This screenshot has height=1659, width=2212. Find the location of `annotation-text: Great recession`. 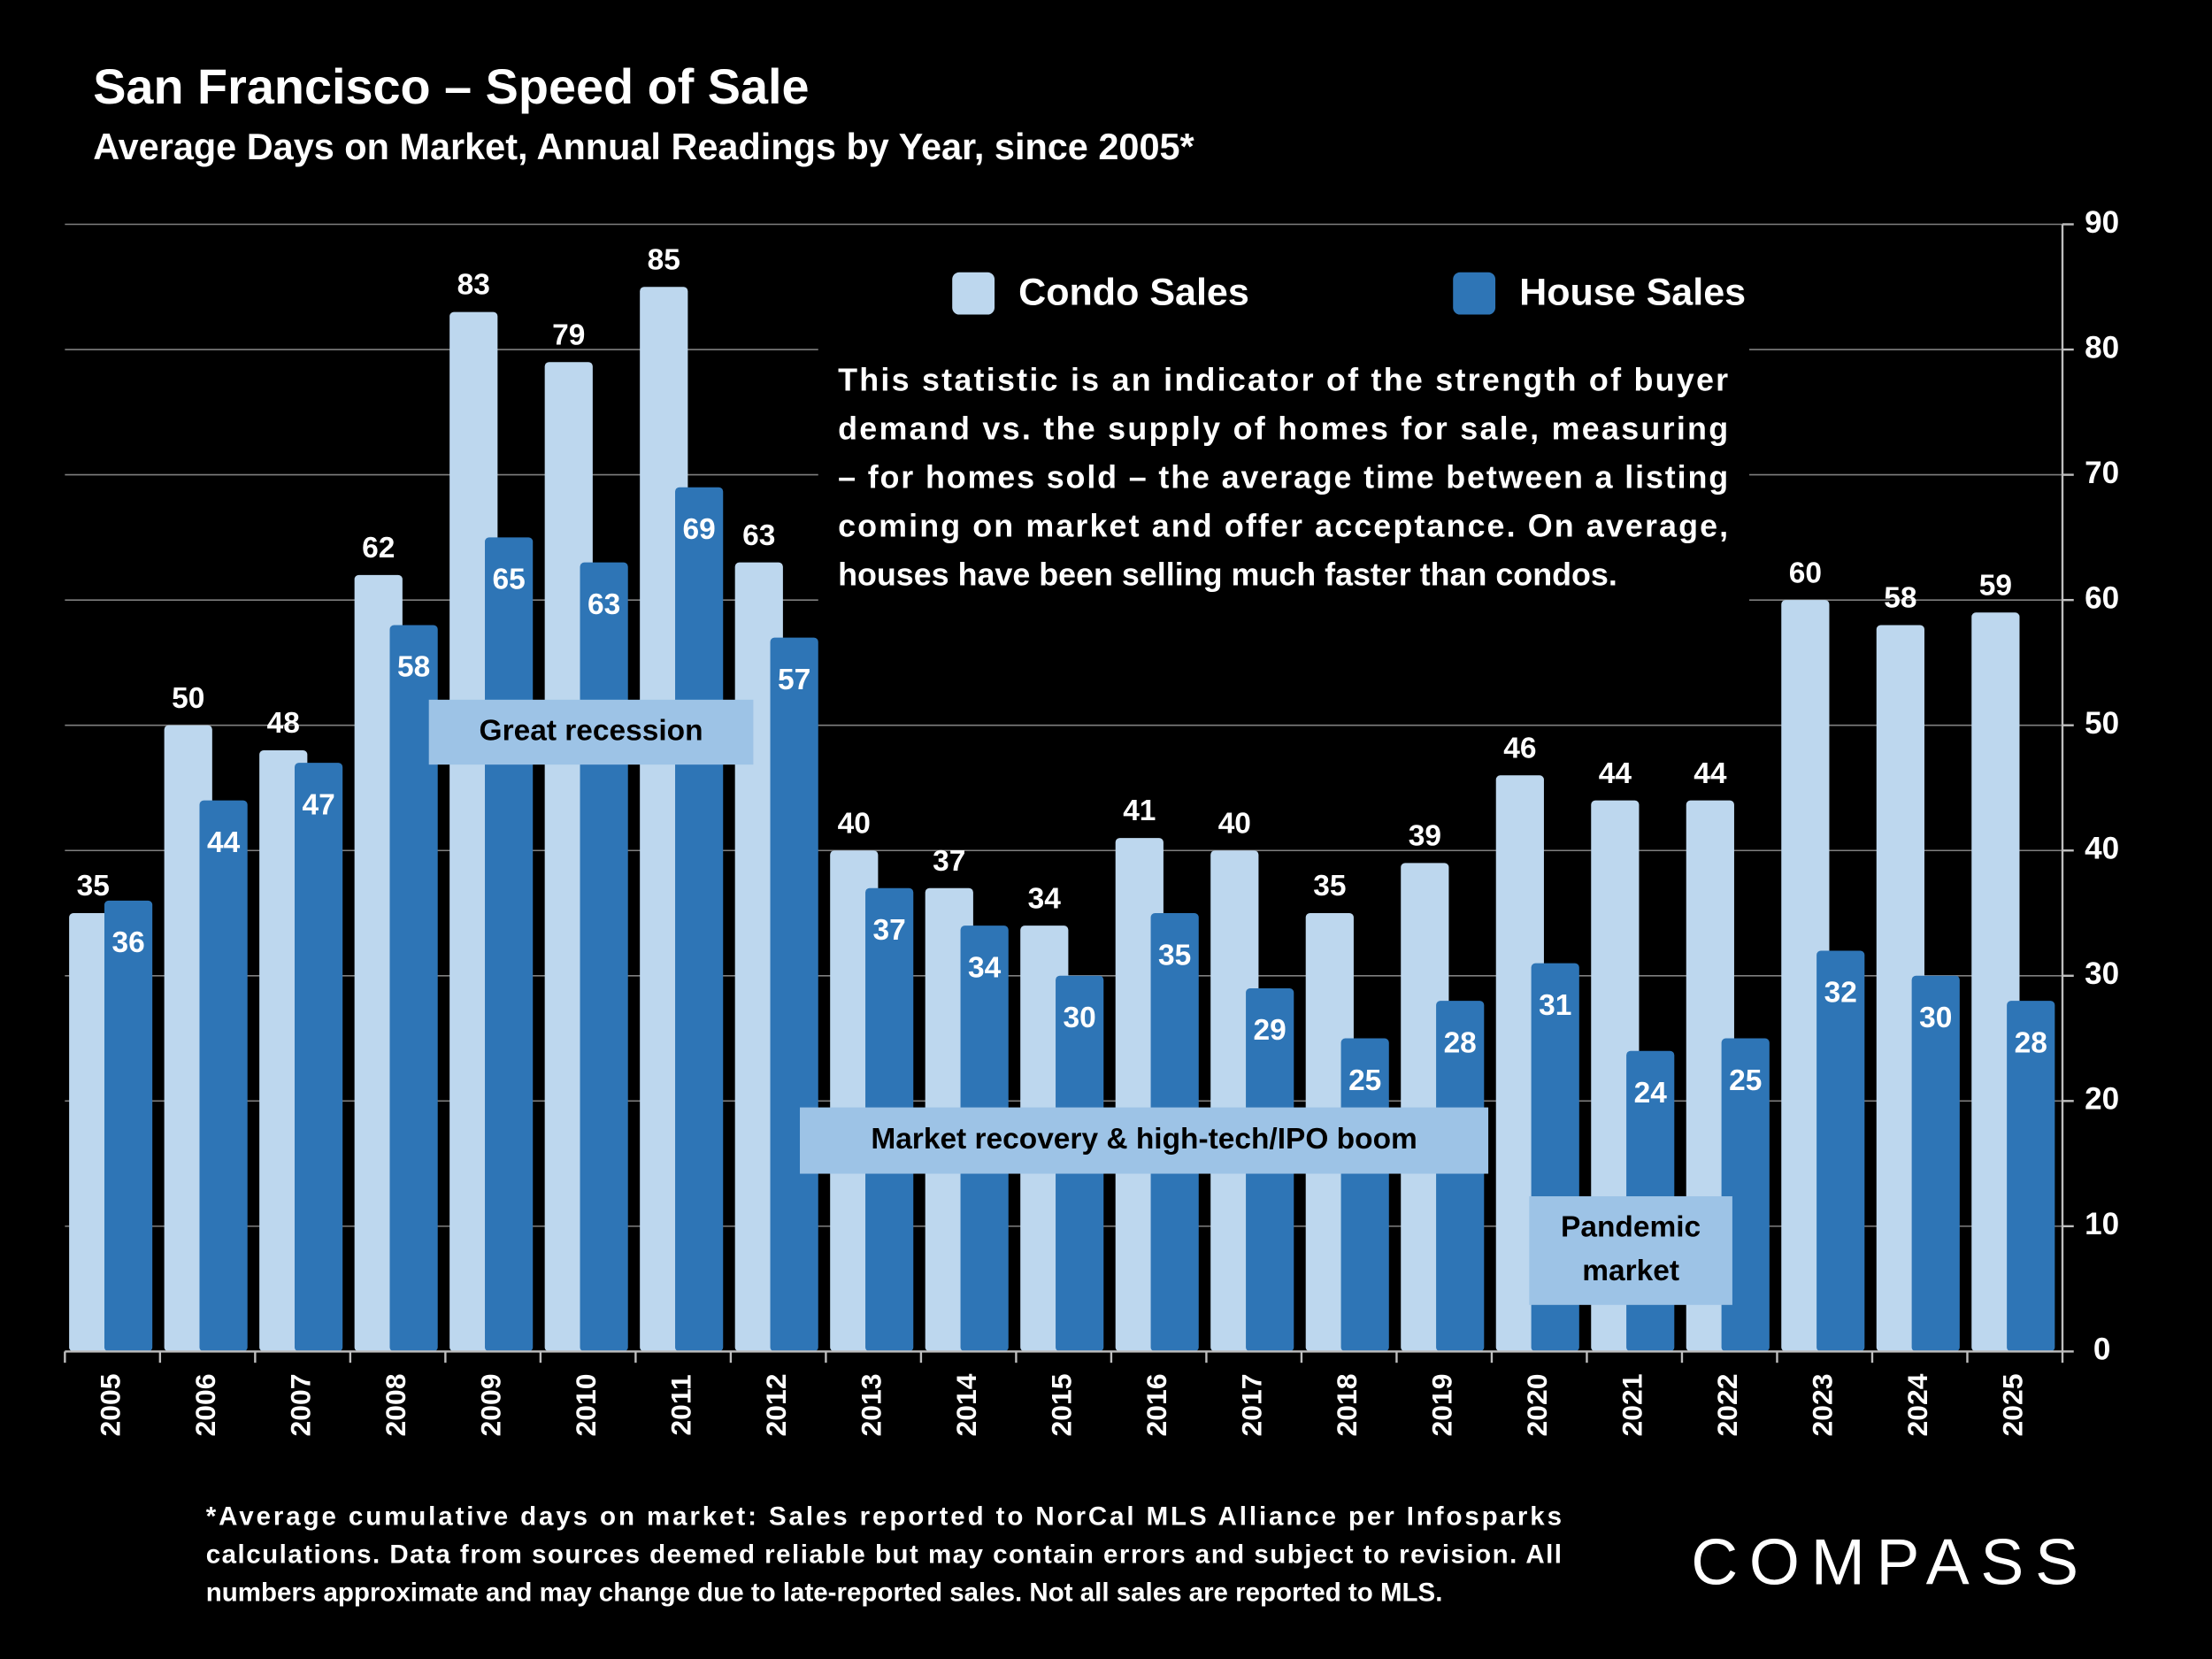

annotation-text: Great recession is located at coordinates (592, 730).